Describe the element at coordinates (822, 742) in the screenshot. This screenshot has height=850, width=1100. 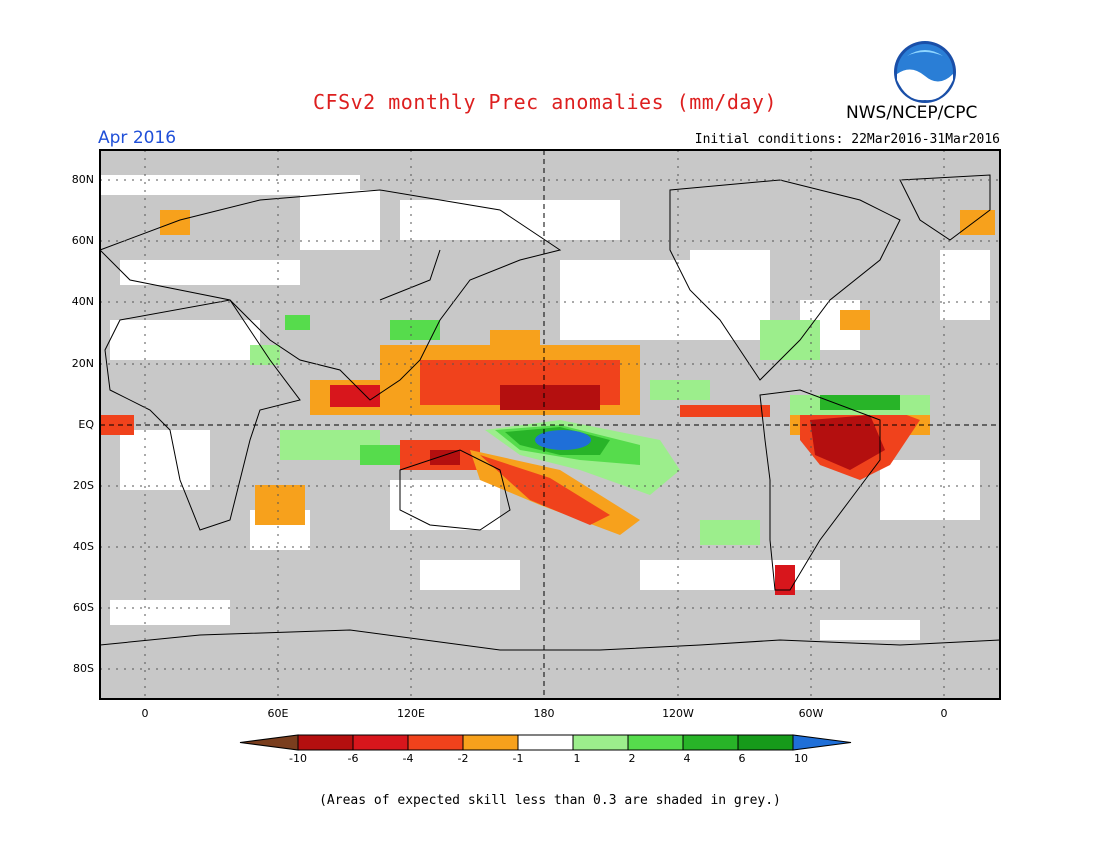
I see `colorbar-arrow-high` at that location.